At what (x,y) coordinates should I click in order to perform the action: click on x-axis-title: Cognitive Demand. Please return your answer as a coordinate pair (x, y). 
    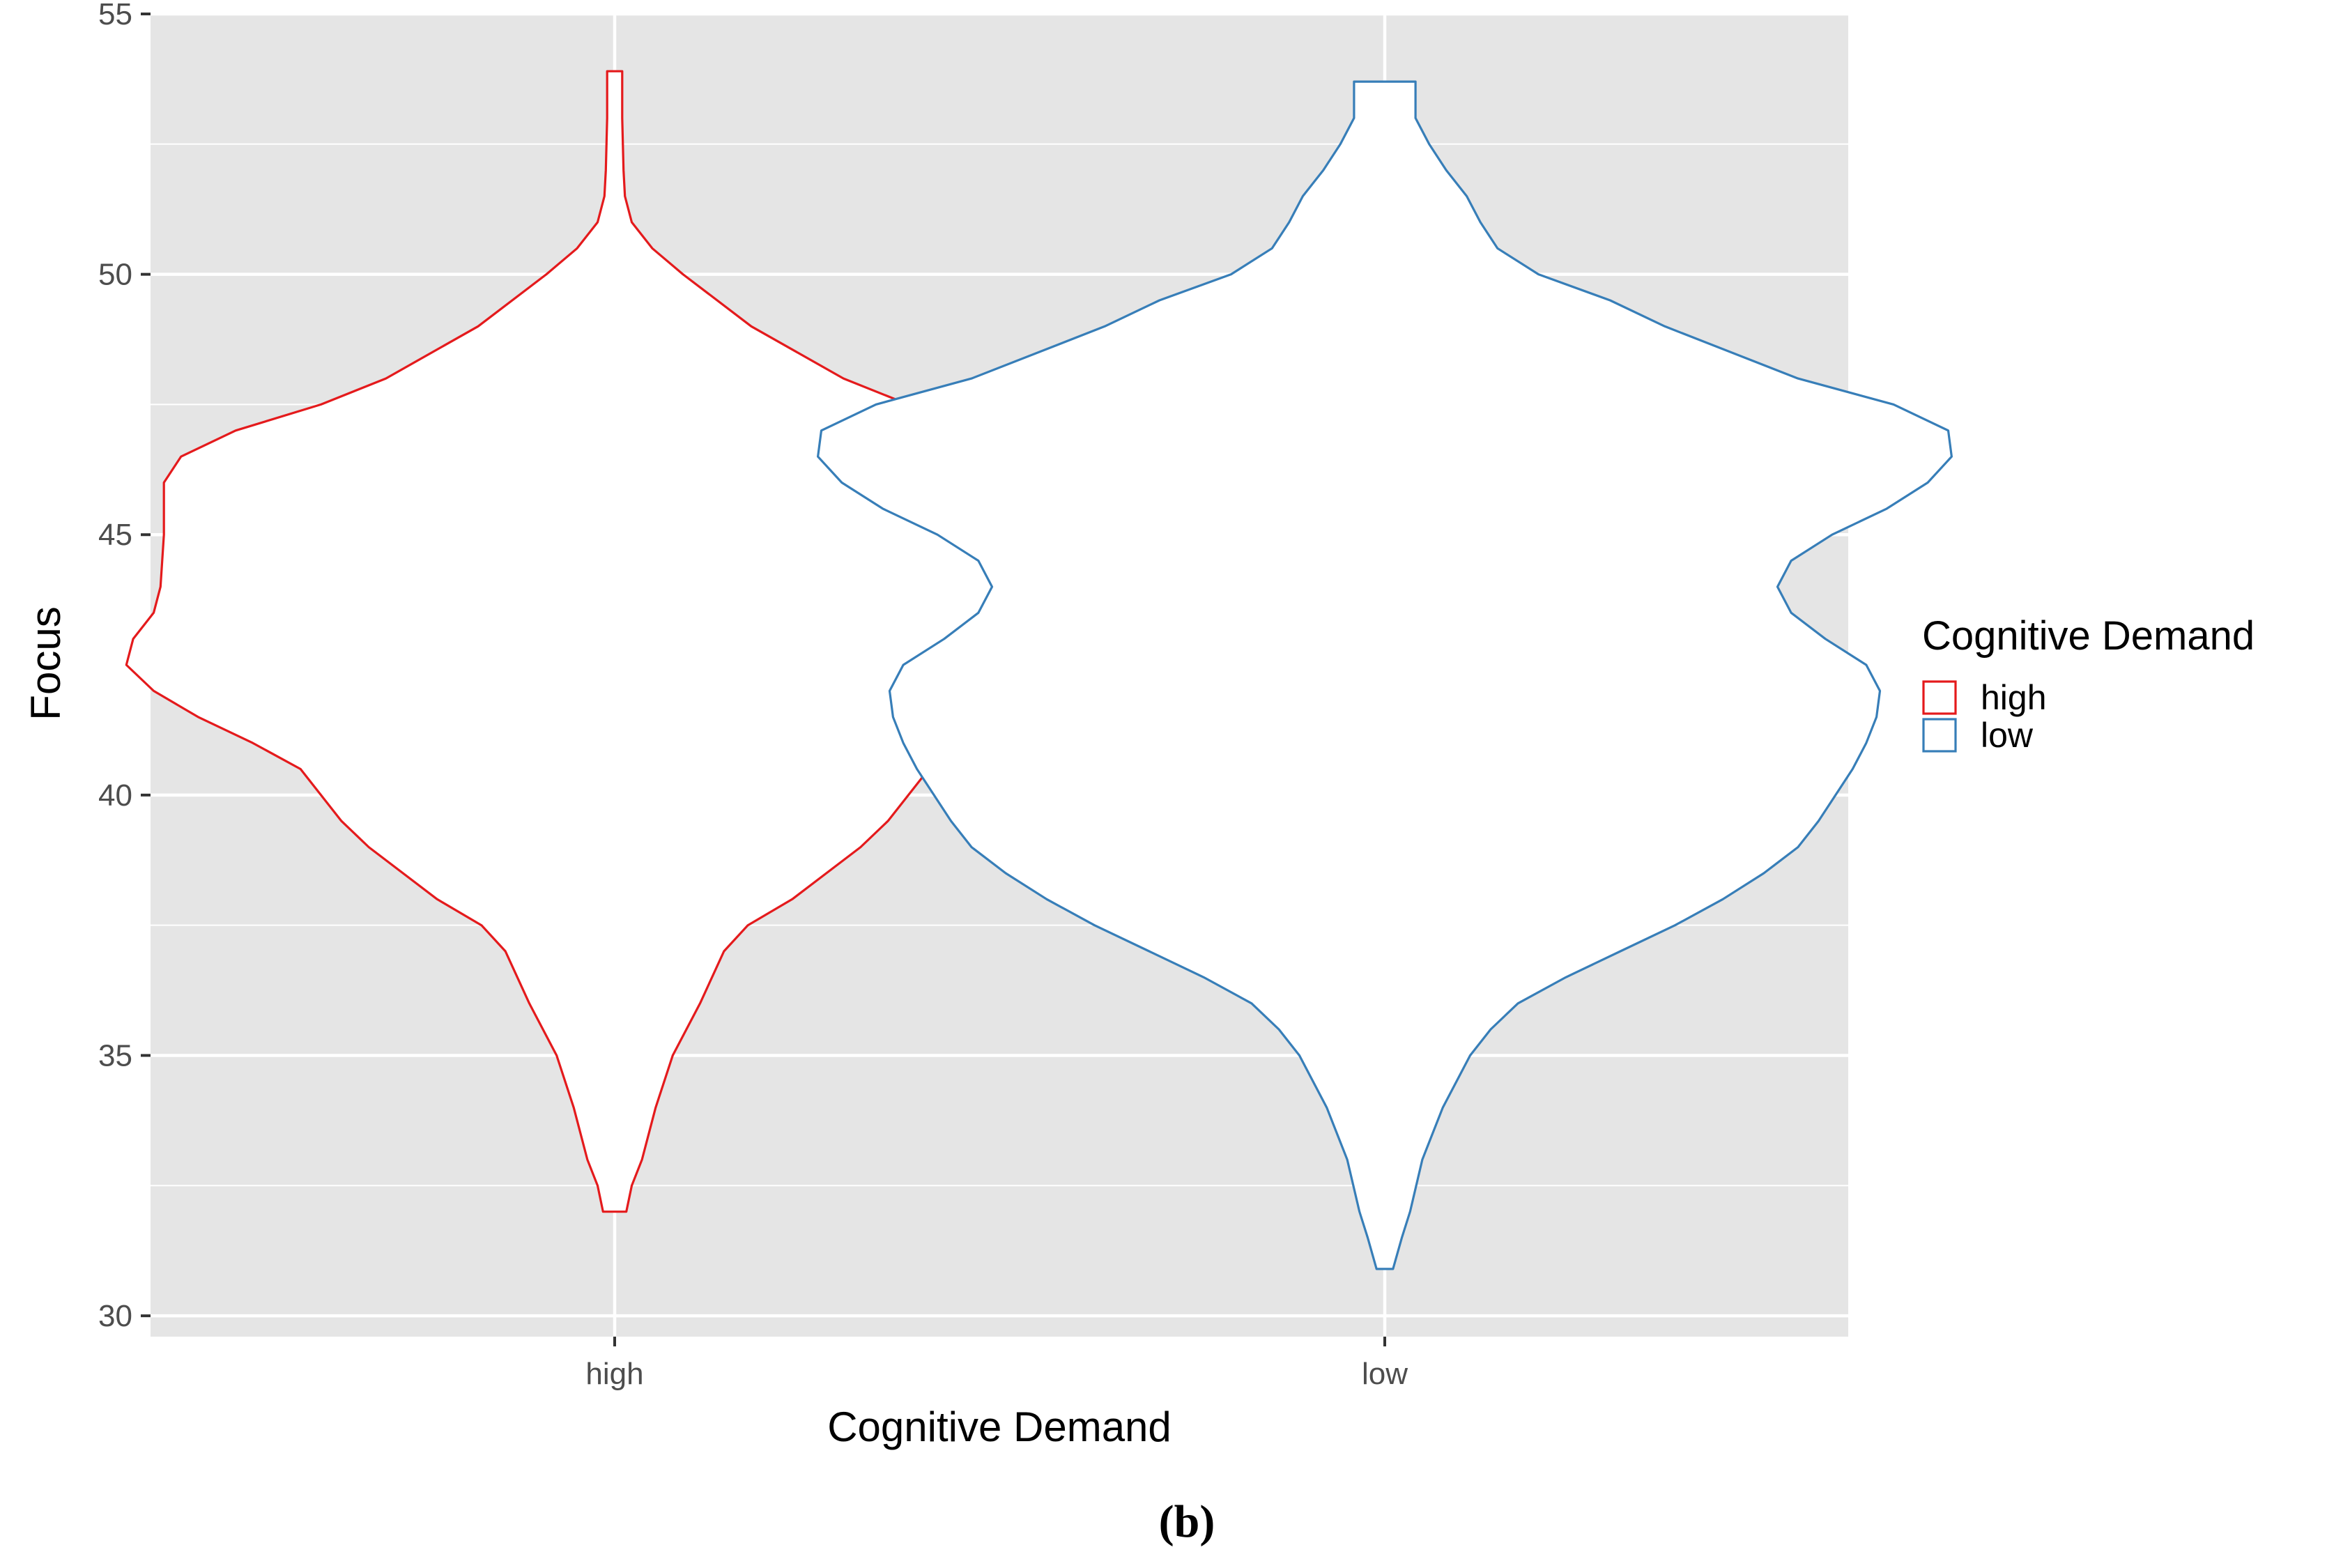
    Looking at the image, I should click on (1000, 1427).